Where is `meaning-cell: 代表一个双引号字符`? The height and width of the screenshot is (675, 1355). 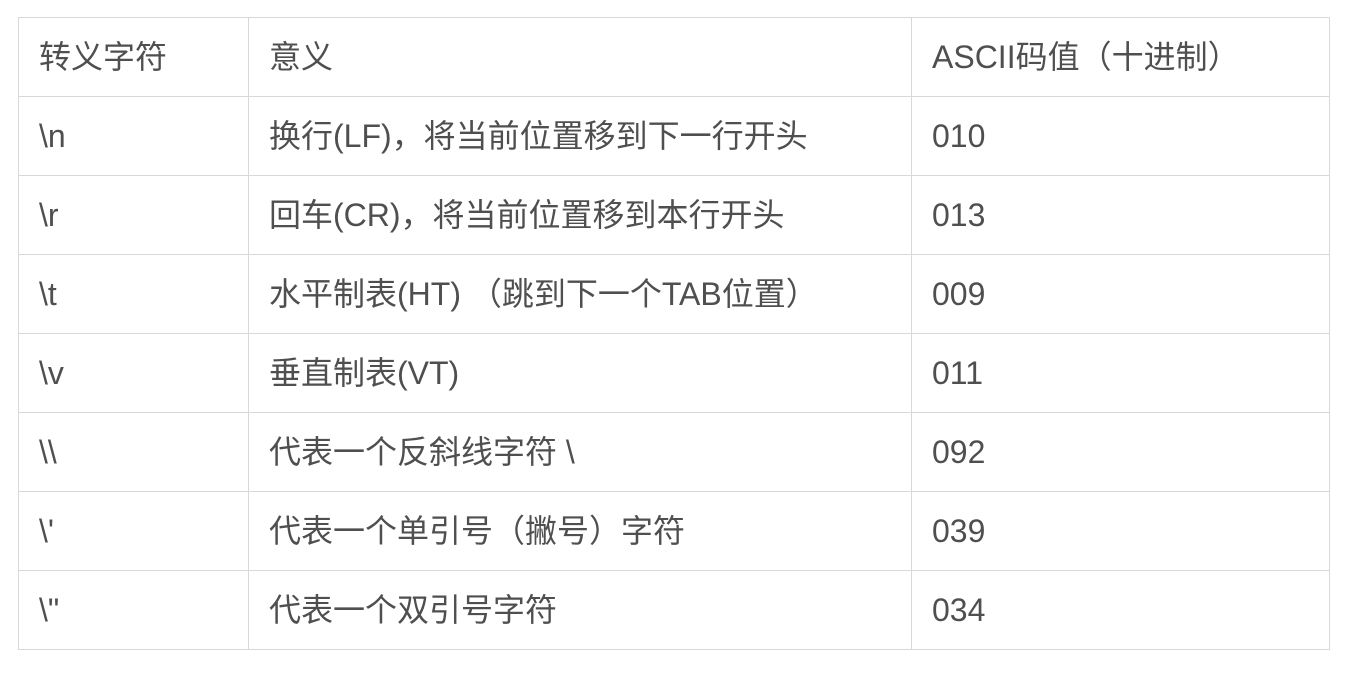 meaning-cell: 代表一个双引号字符 is located at coordinates (580, 610).